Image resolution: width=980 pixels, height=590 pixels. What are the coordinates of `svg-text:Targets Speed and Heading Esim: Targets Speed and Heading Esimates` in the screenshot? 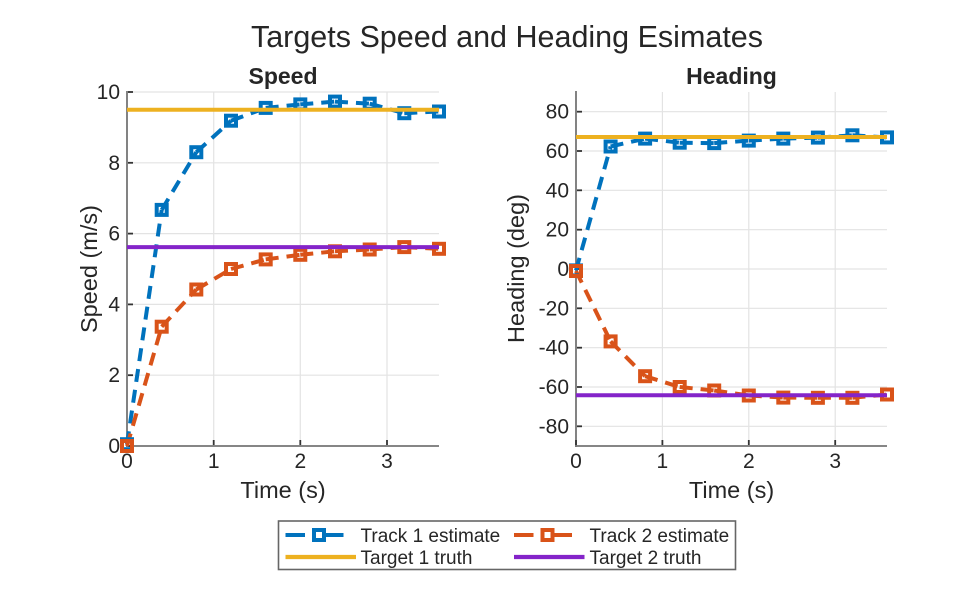 It's located at (507, 37).